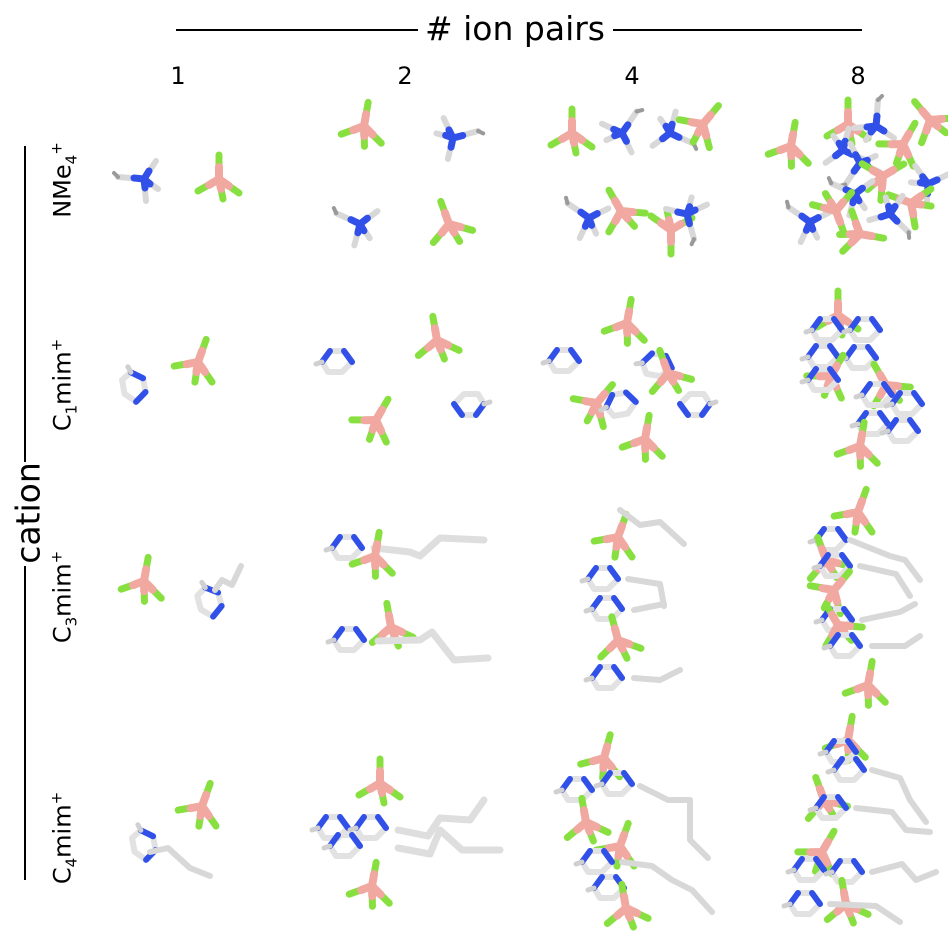 Image resolution: width=948 pixels, height=942 pixels. I want to click on row-label-c3mim: C3mim+, so click(64, 597).